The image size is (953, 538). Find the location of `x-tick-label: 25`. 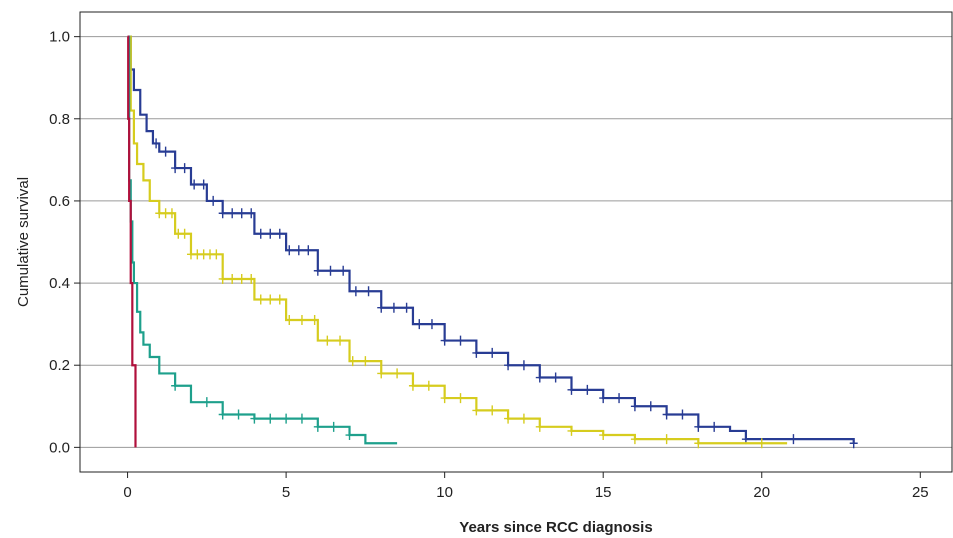

x-tick-label: 25 is located at coordinates (920, 492).